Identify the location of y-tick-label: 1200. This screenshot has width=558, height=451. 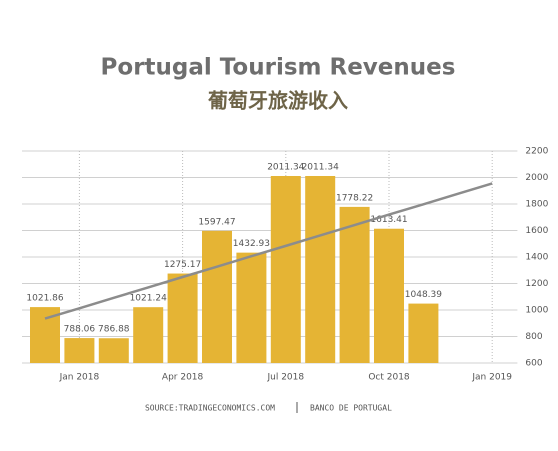
(536, 284).